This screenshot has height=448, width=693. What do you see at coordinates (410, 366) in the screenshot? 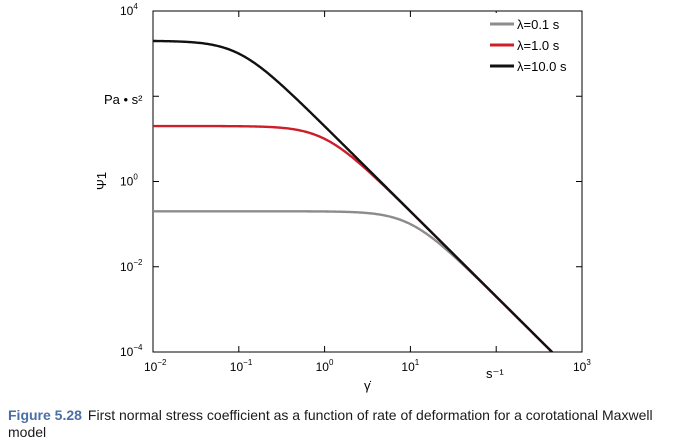
I see `x-tick-label: 10¹` at bounding box center [410, 366].